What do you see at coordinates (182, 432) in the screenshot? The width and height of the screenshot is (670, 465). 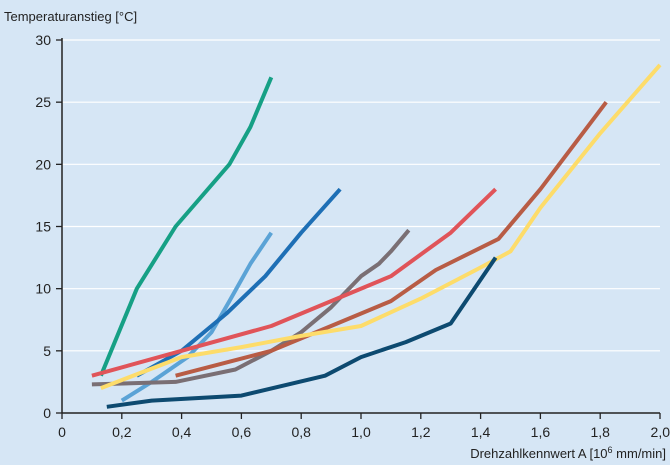 I see `x-tick-label-2: 0,4` at bounding box center [182, 432].